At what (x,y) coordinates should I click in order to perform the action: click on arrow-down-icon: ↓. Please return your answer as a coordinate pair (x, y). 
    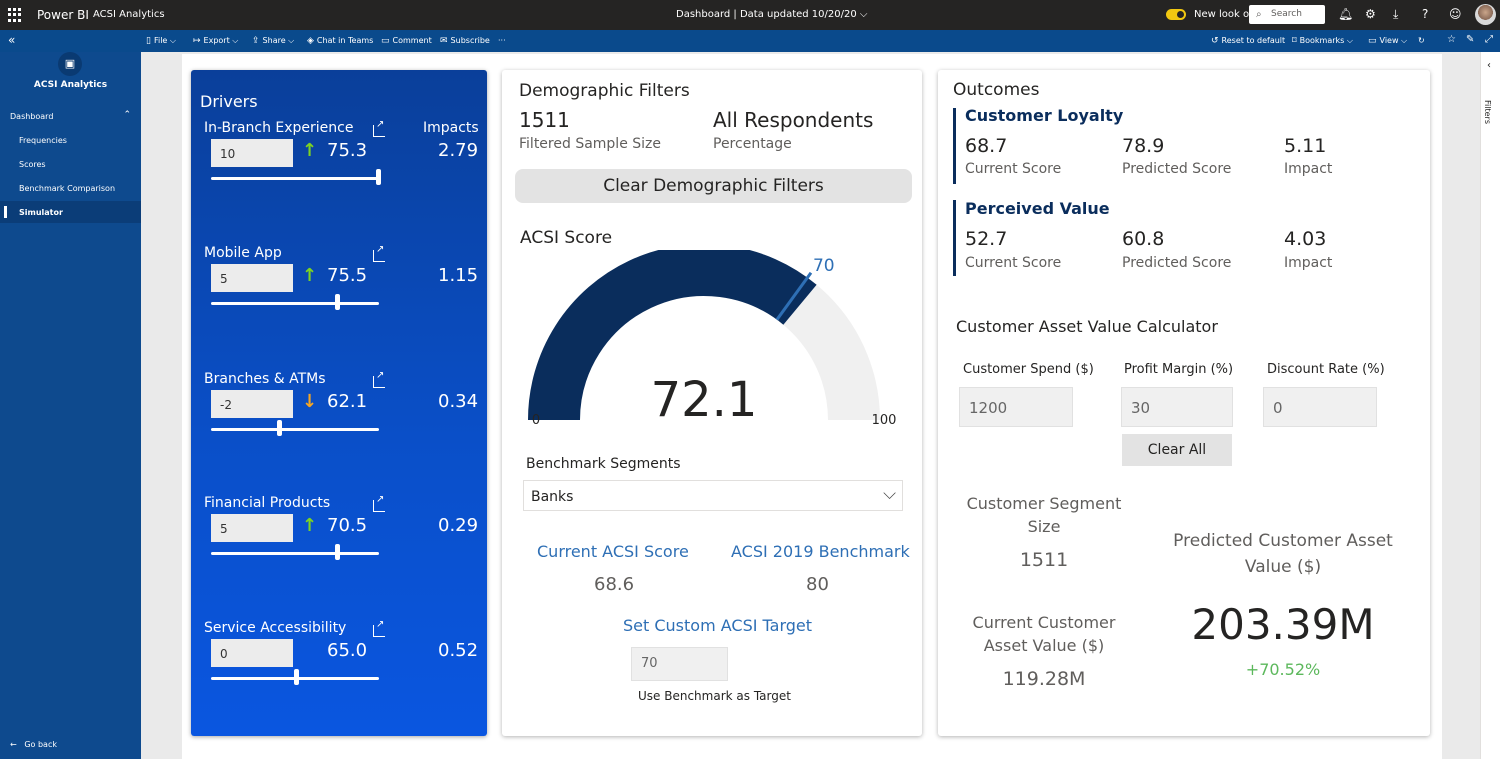
    Looking at the image, I should click on (310, 401).